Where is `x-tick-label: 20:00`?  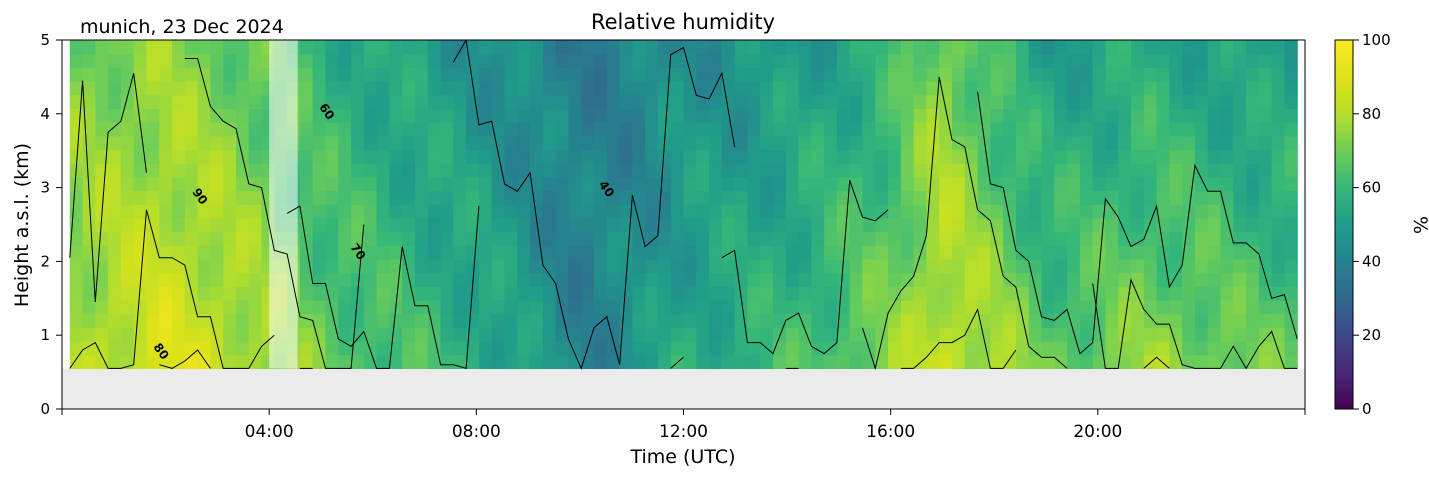 x-tick-label: 20:00 is located at coordinates (1097, 432).